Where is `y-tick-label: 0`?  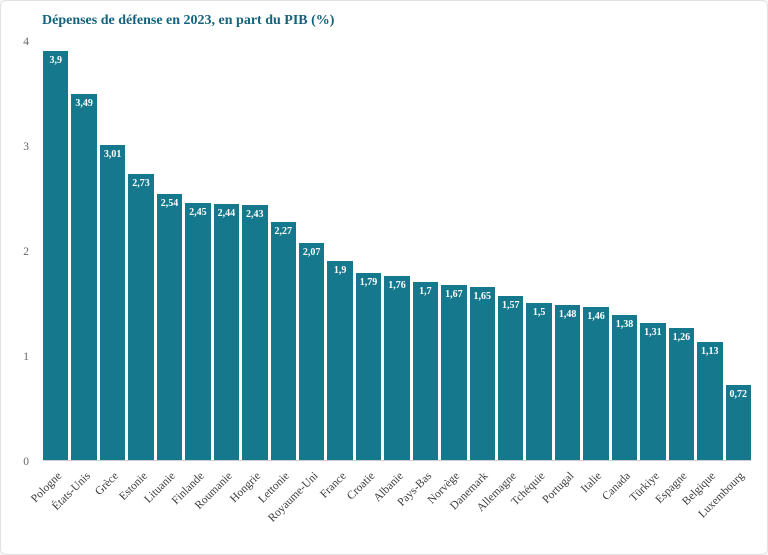
y-tick-label: 0 is located at coordinates (26, 462).